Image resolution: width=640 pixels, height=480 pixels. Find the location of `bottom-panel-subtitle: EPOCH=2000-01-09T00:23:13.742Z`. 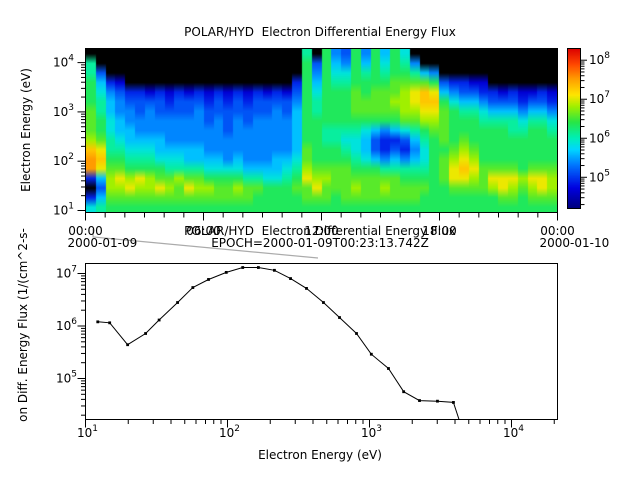

bottom-panel-subtitle: EPOCH=2000-01-09T00:23:13.742Z is located at coordinates (320, 243).